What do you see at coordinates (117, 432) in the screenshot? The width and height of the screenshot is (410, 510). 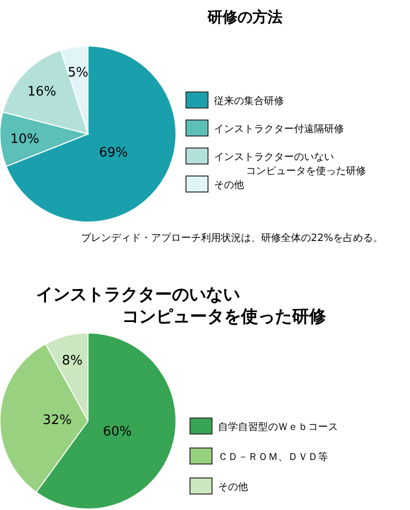 I see `data-label: 60%` at bounding box center [117, 432].